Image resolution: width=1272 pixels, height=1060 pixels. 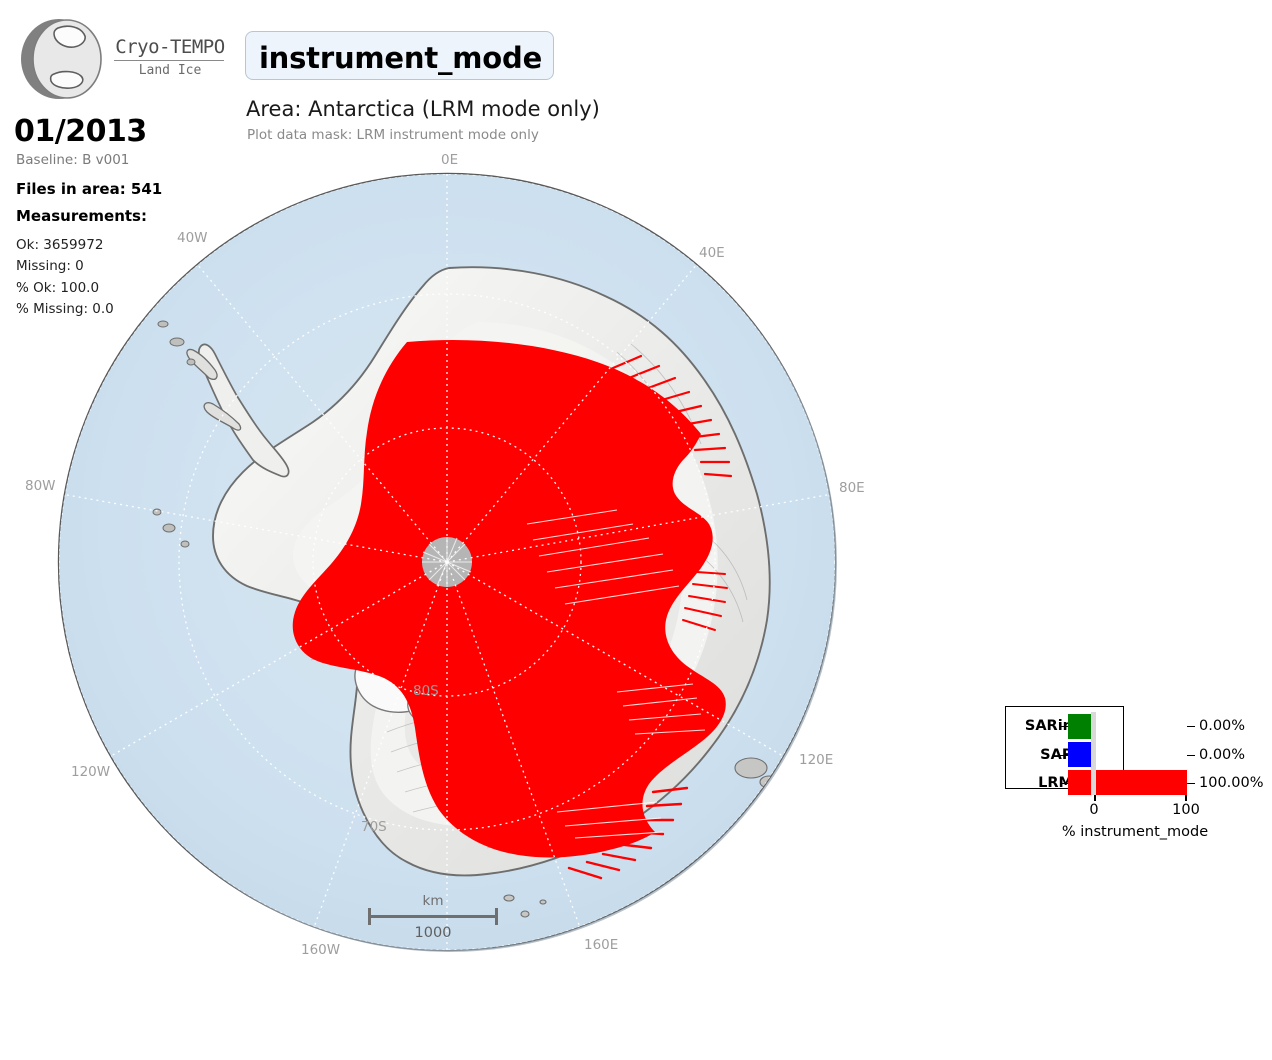 What do you see at coordinates (81, 216) in the screenshot?
I see `measurements-heading: Measurements:` at bounding box center [81, 216].